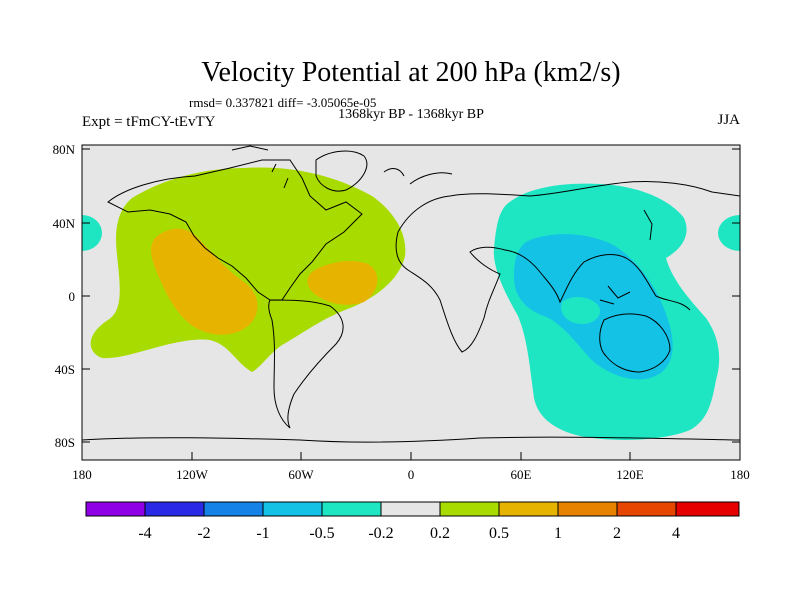 The height and width of the screenshot is (605, 800). I want to click on positive-core-east, so click(342, 283).